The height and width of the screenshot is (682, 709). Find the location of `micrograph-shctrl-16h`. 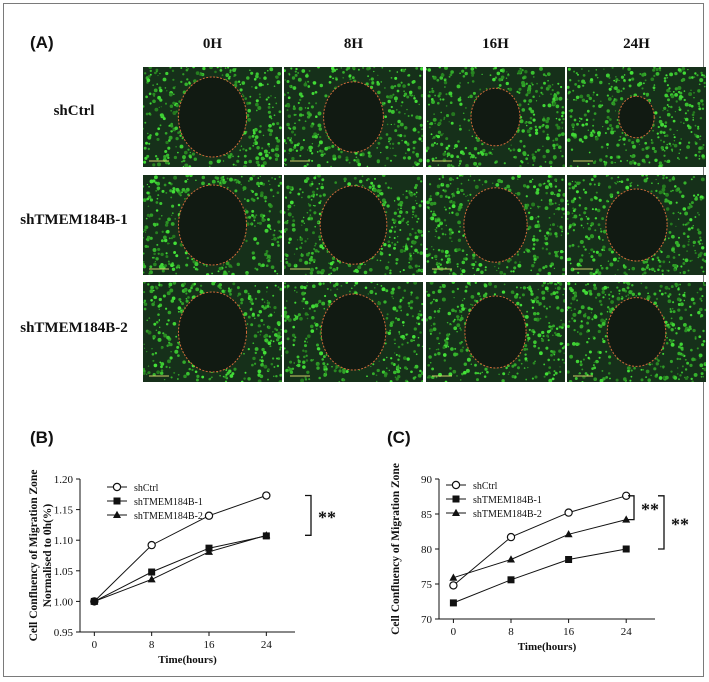

micrograph-shctrl-16h is located at coordinates (495, 117).